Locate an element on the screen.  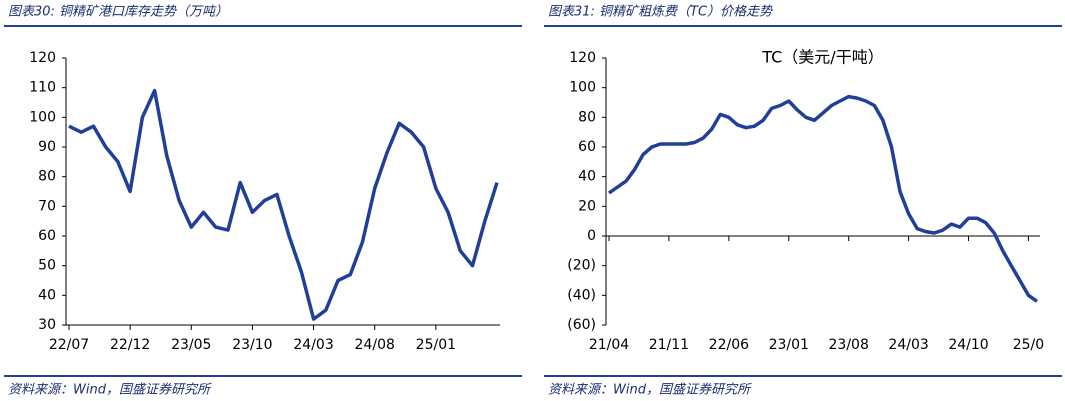
y-tick-label: 0 is located at coordinates (591, 236).